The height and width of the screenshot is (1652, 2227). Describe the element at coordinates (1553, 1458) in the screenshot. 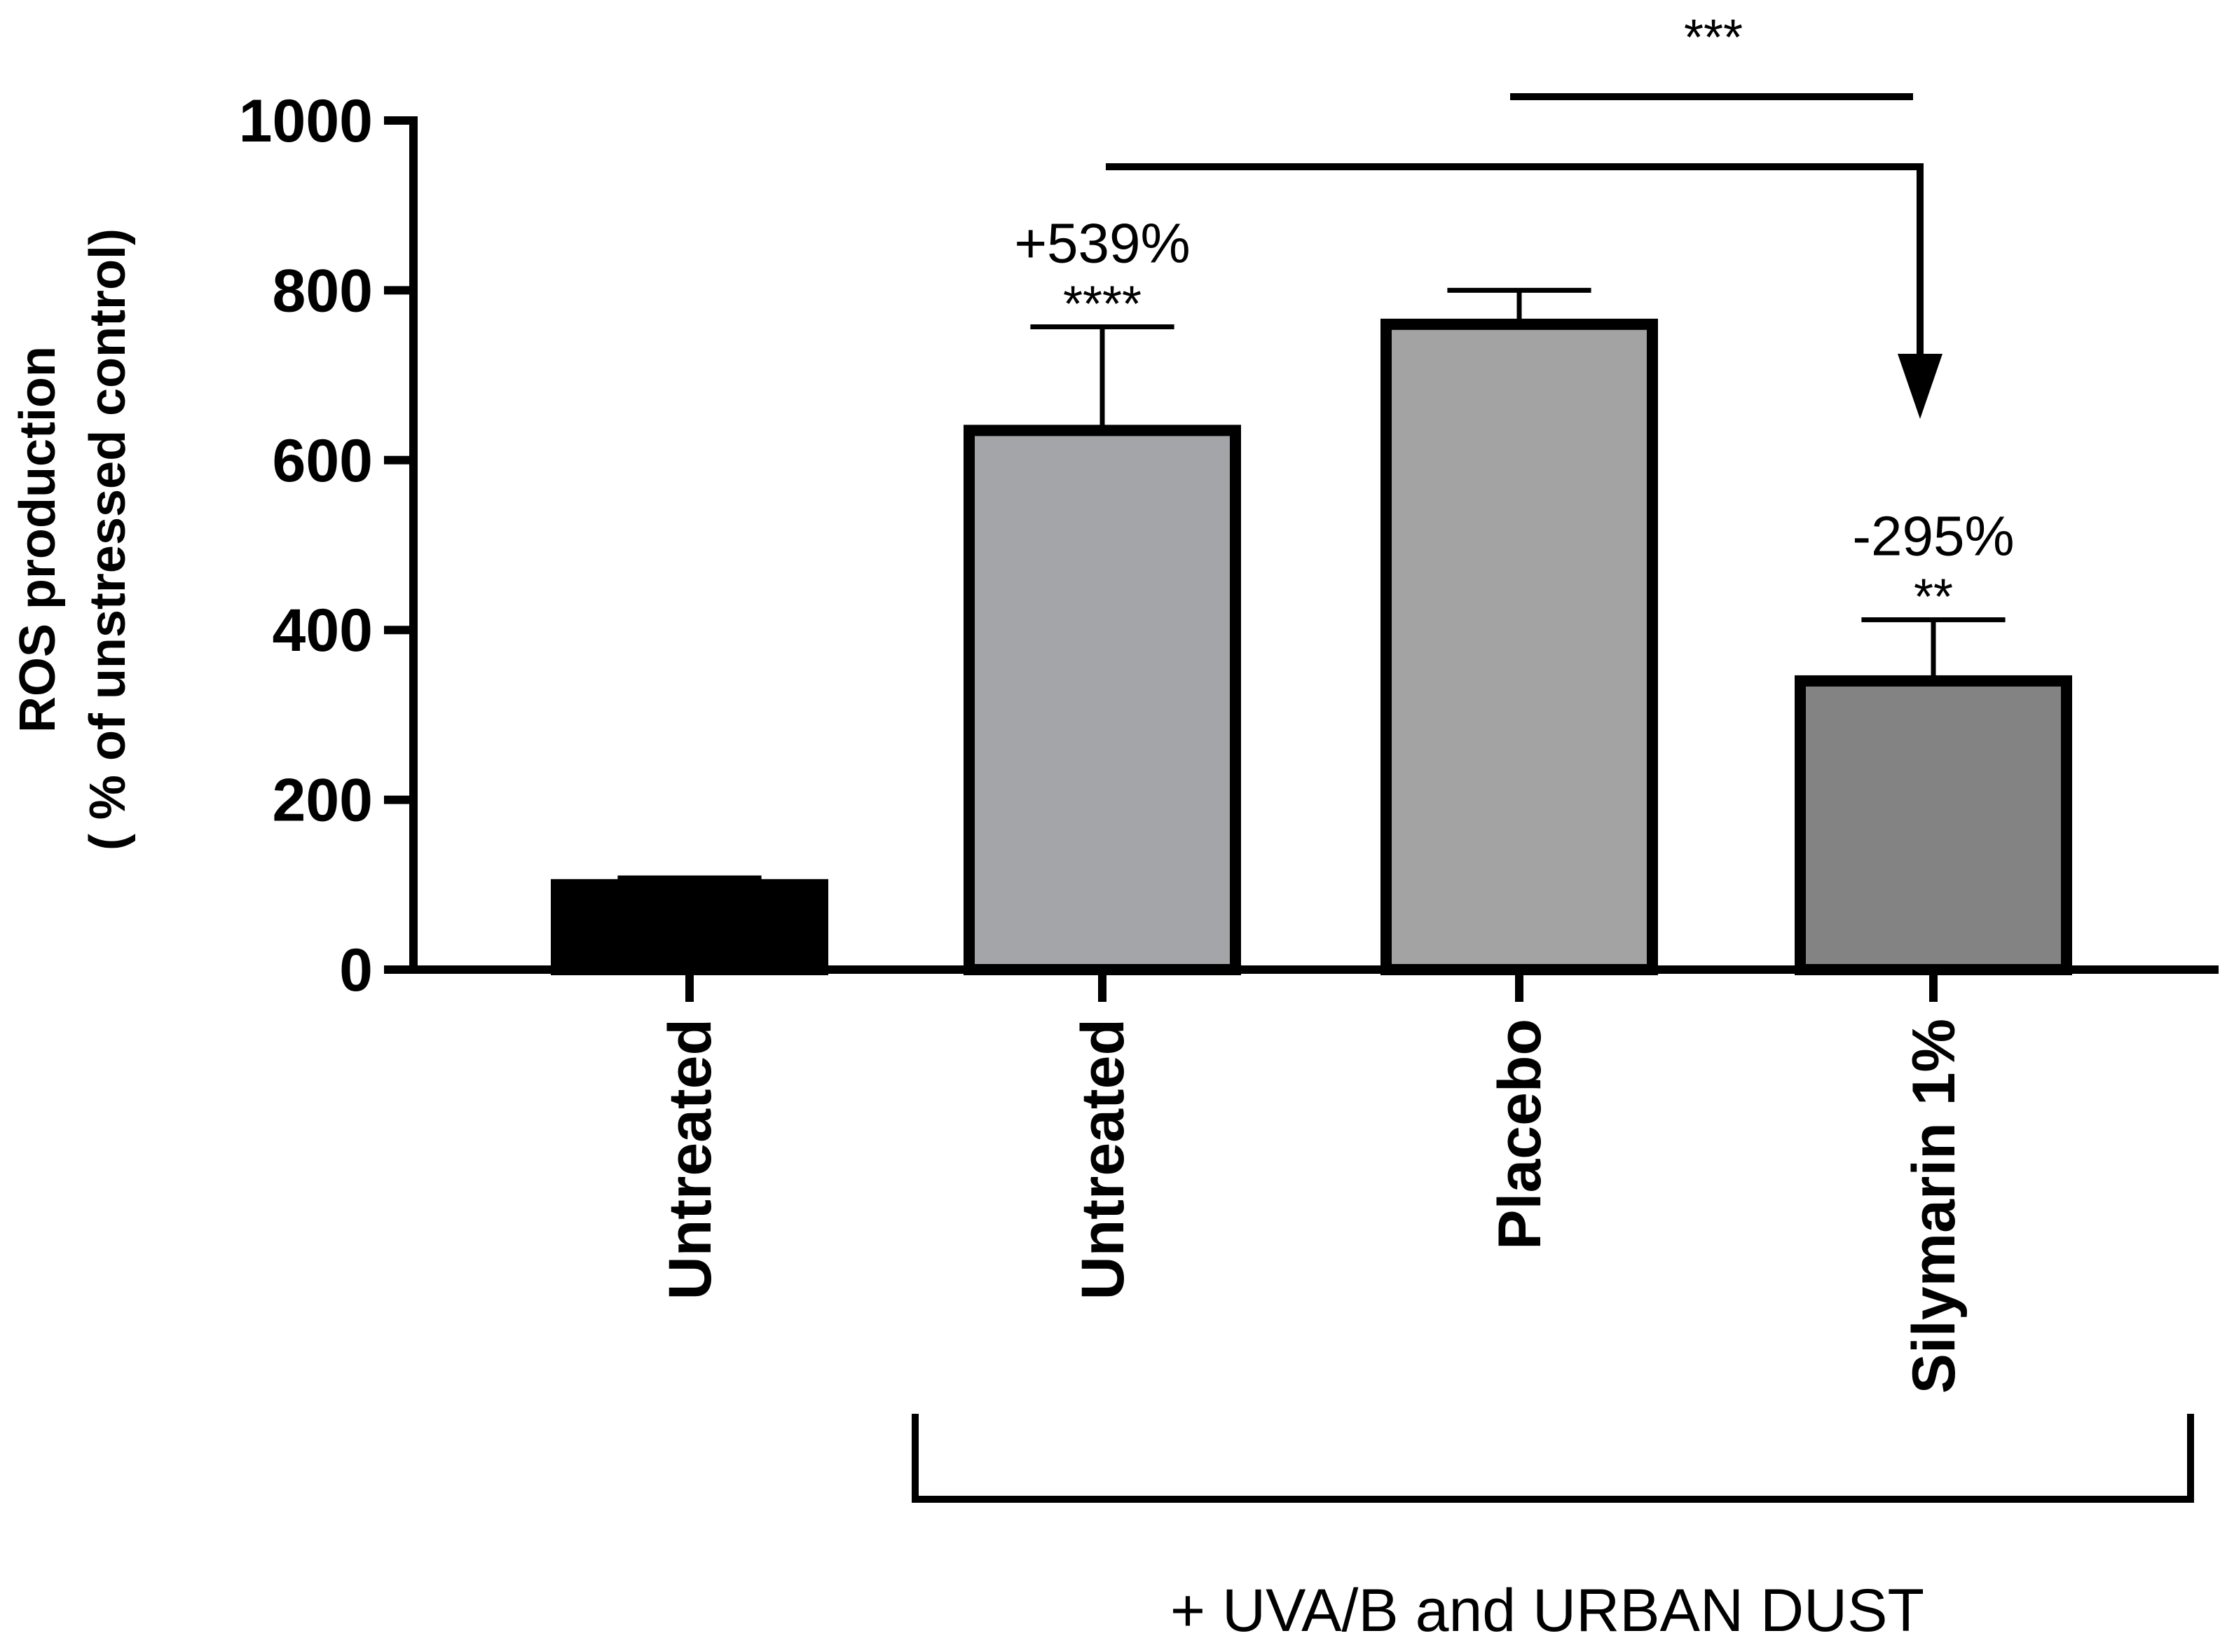

I see `group-bracket` at that location.